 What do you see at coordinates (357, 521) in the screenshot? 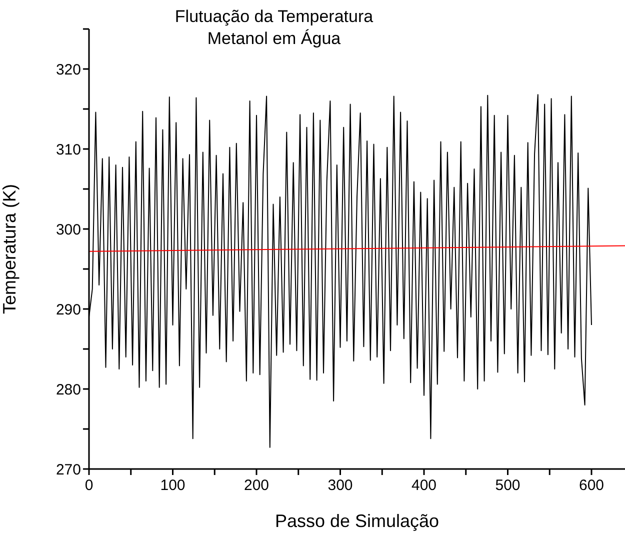
I see `x-axis-title: Passo de Simulação` at bounding box center [357, 521].